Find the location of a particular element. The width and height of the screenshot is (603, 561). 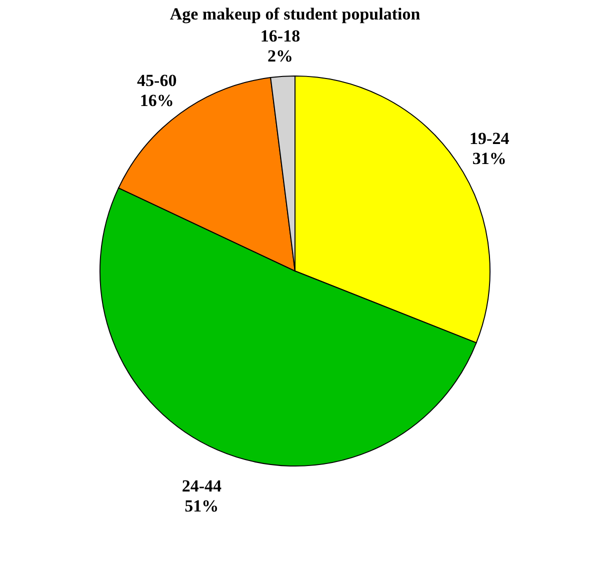

slice-label: 24-44 is located at coordinates (202, 486).